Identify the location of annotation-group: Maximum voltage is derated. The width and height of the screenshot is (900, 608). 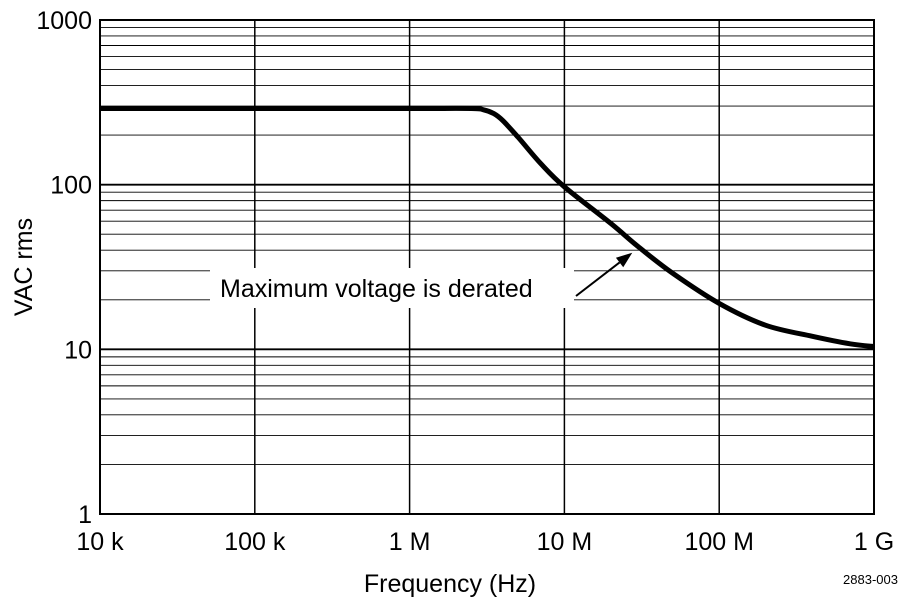
(421, 280).